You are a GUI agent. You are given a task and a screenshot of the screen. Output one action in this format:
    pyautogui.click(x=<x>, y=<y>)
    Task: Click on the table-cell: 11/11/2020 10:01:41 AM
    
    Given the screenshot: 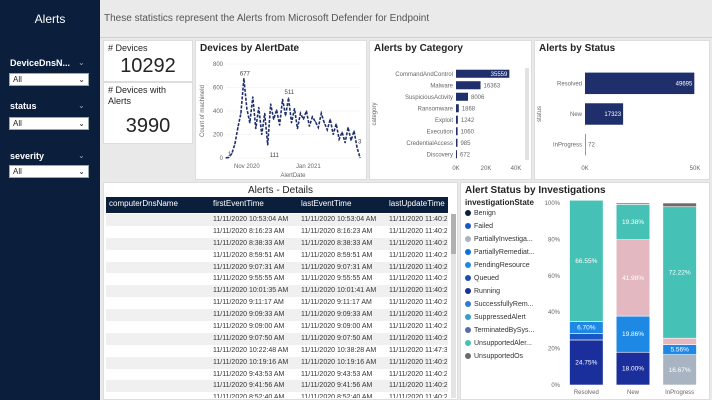 What is the action you would take?
    pyautogui.click(x=339, y=291)
    